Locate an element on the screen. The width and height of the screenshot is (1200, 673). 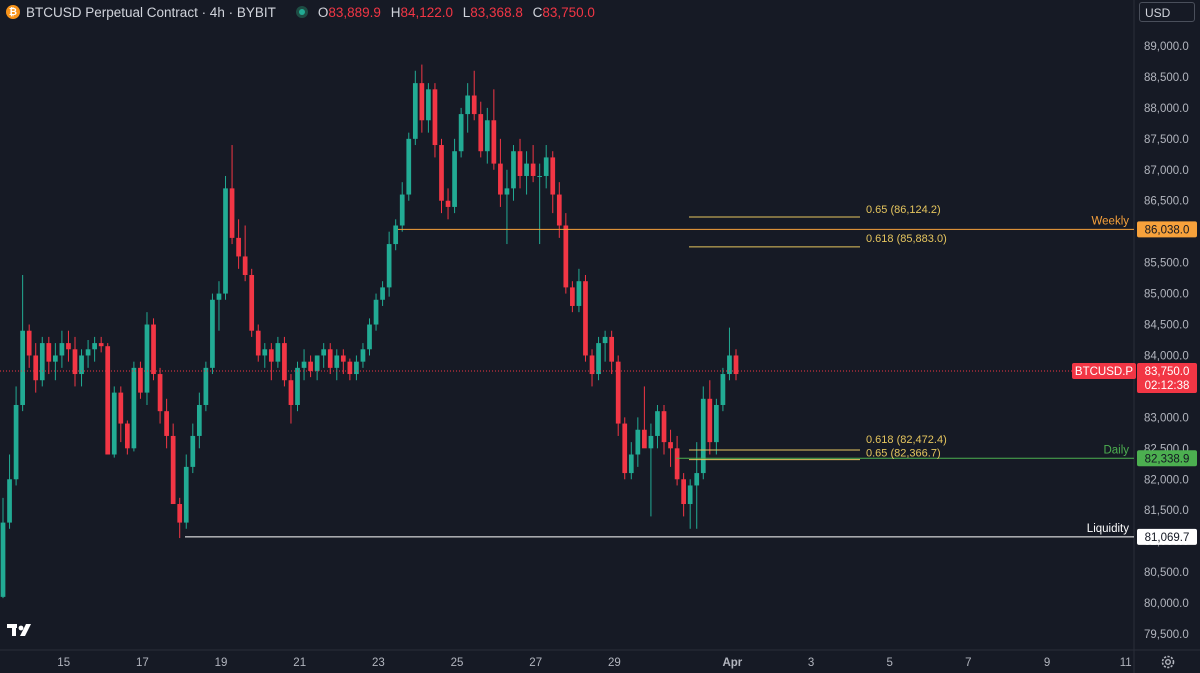
symbol-title: BTCUSD Perpetual Contract · 4h · BYBIT is located at coordinates (151, 12).